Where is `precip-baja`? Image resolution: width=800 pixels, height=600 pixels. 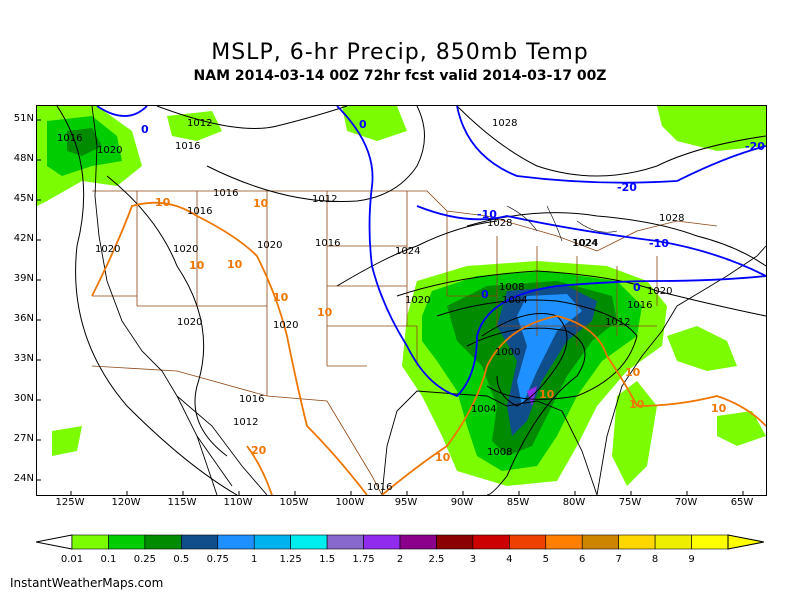 precip-baja is located at coordinates (67, 441).